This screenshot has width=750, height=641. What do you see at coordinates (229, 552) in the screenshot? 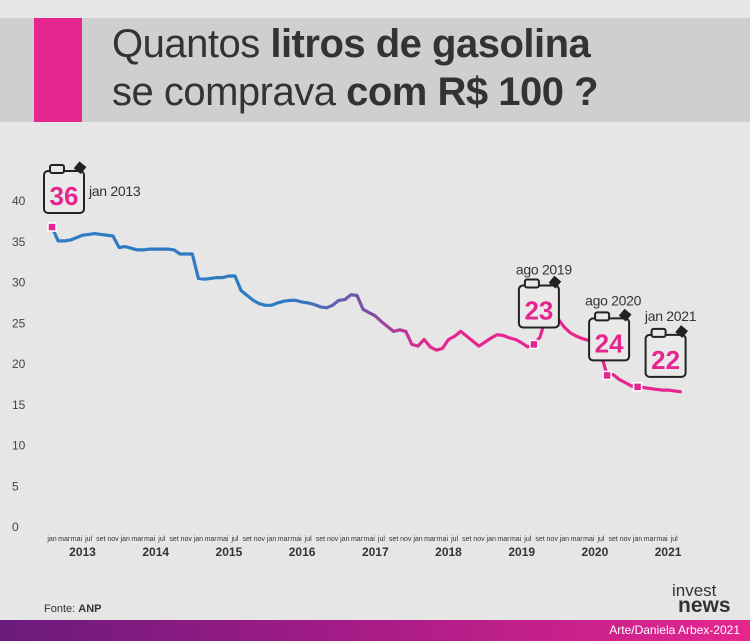
I see `x-tick-year-label: 2015` at bounding box center [229, 552].